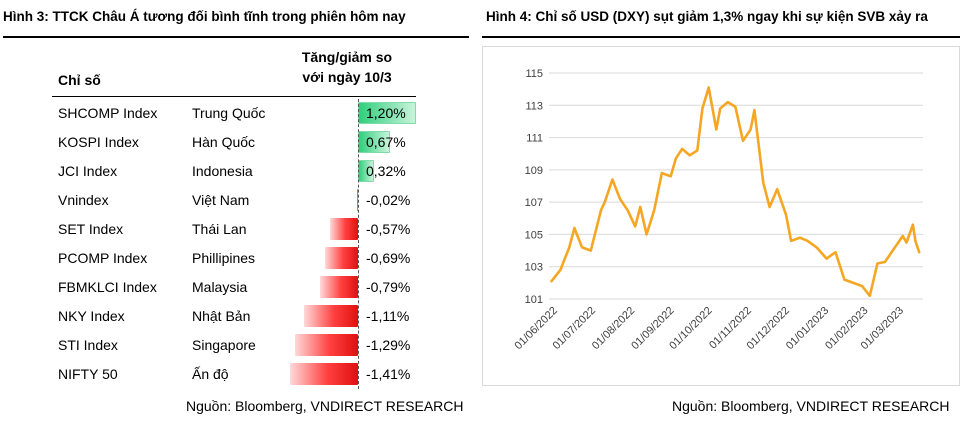 The width and height of the screenshot is (960, 432). I want to click on value-label: 0,67%, so click(386, 142).